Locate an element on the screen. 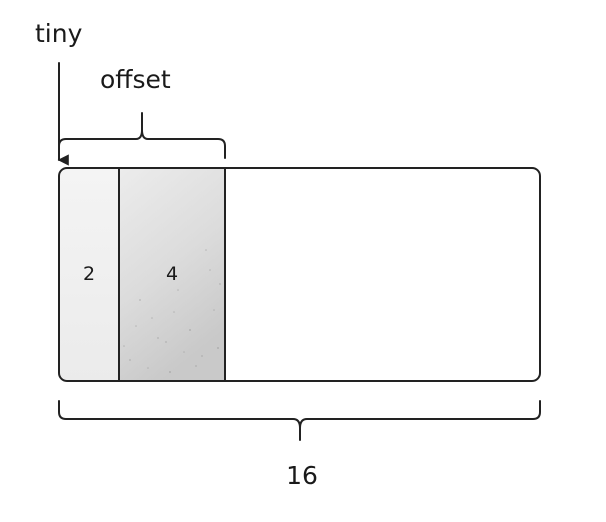 The width and height of the screenshot is (606, 522). total-size-label: 16 is located at coordinates (302, 475).